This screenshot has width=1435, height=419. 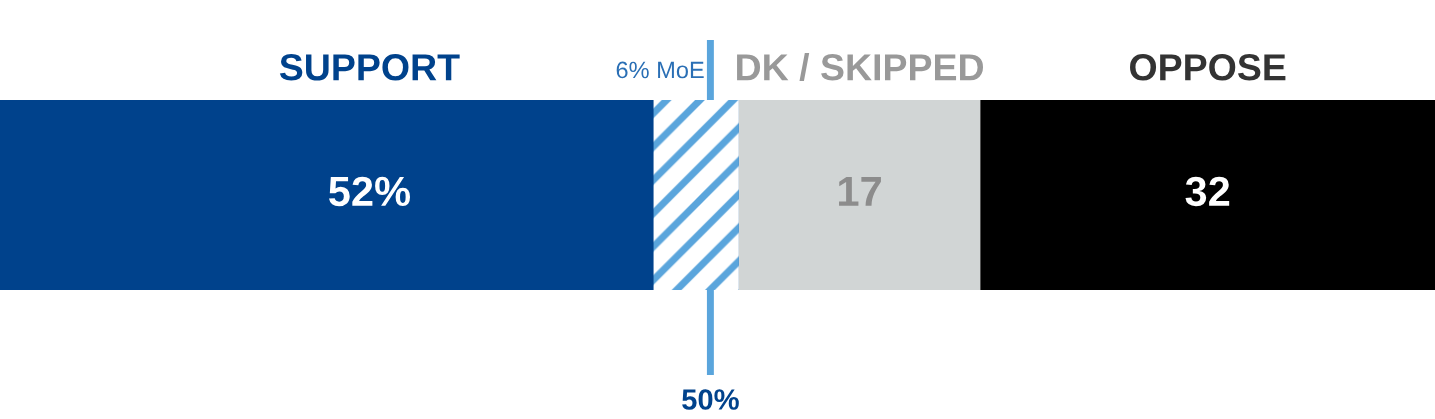 What do you see at coordinates (1207, 191) in the screenshot?
I see `data-label: 32` at bounding box center [1207, 191].